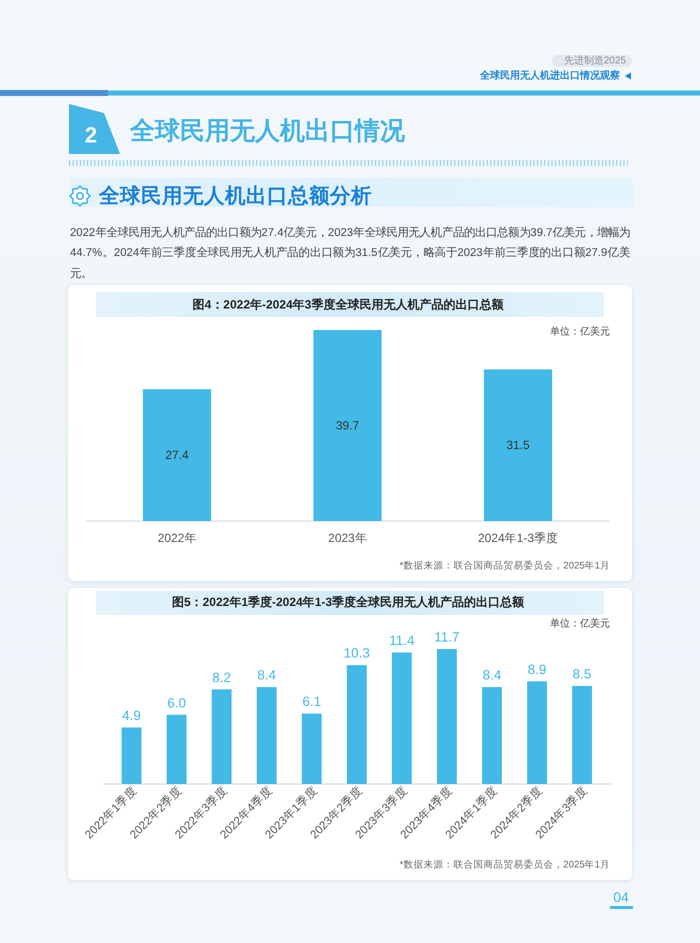  I want to click on chart-title: 图4：2022年-2024年3季度全球民用无人机产品的出口总额, so click(348, 305).